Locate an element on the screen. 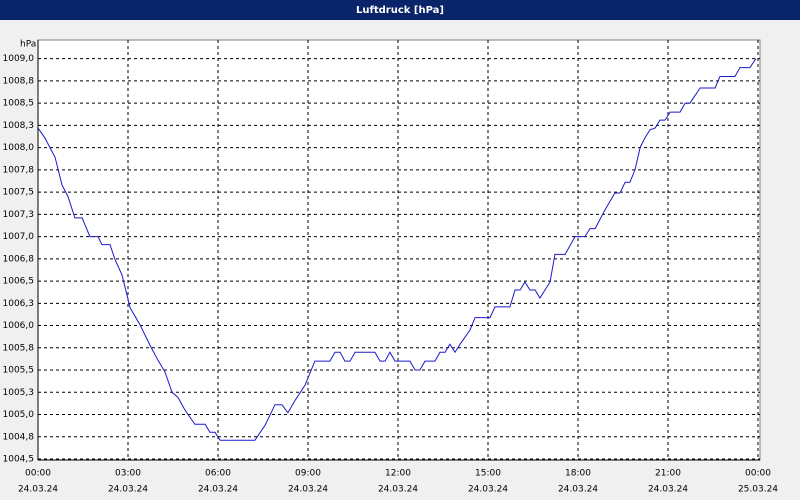  x-tick-label: 03:00 is located at coordinates (128, 474).